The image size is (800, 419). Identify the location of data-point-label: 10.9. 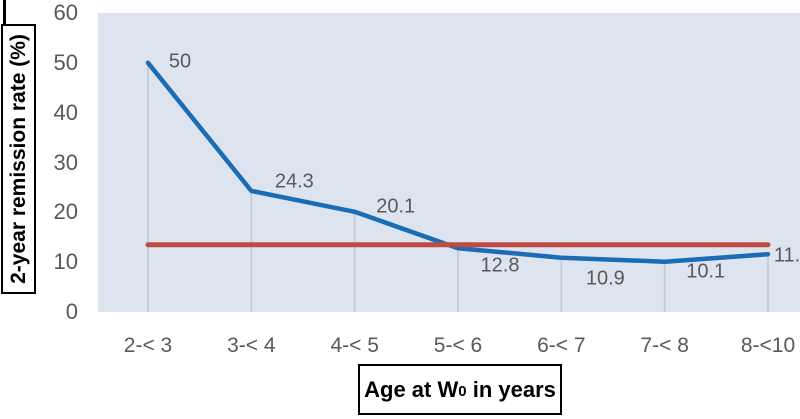
(605, 278).